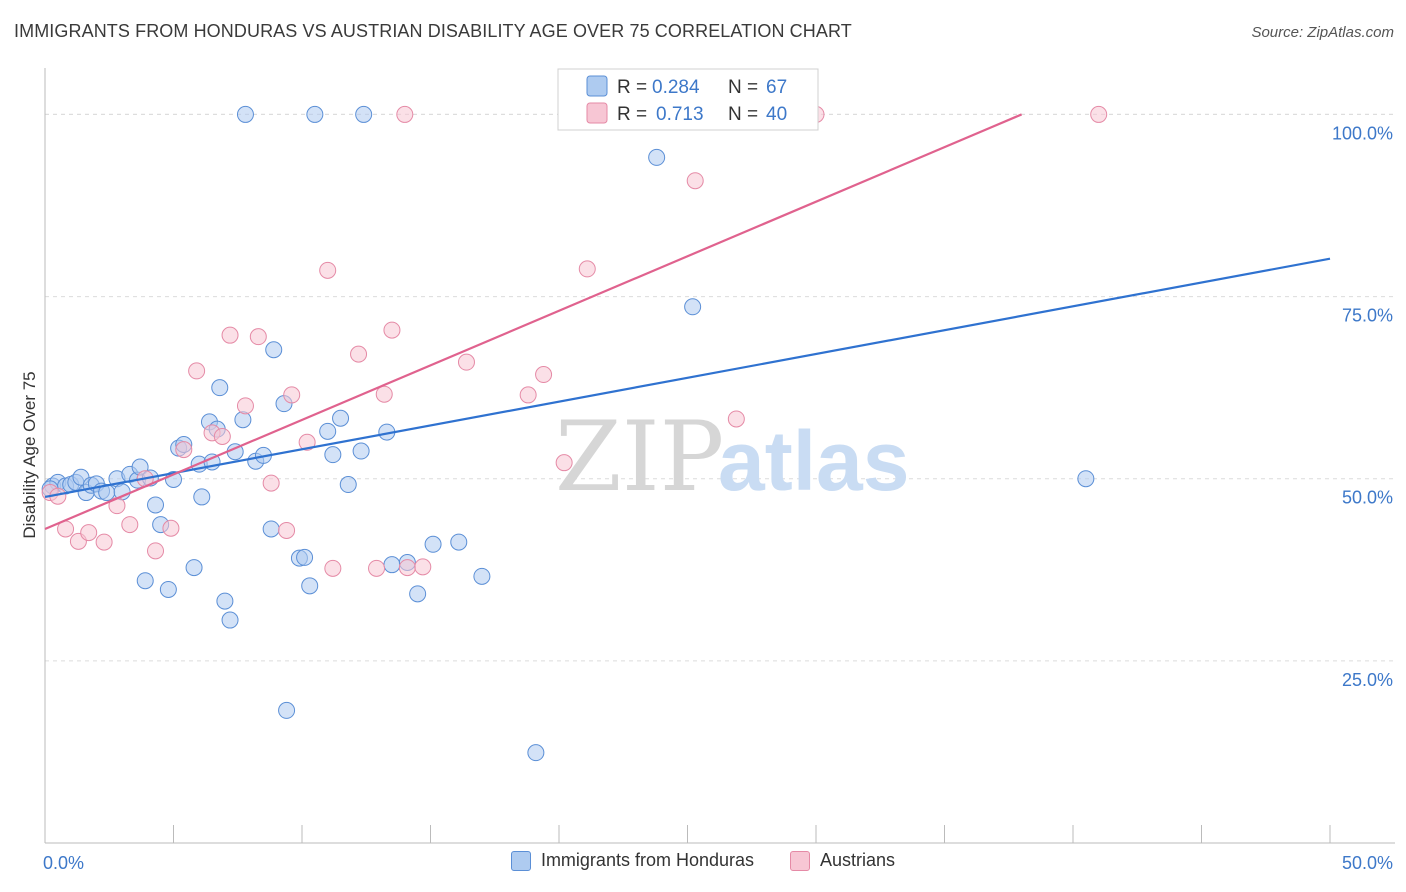  I want to click on legend-blue-swatch, so click(597, 86).